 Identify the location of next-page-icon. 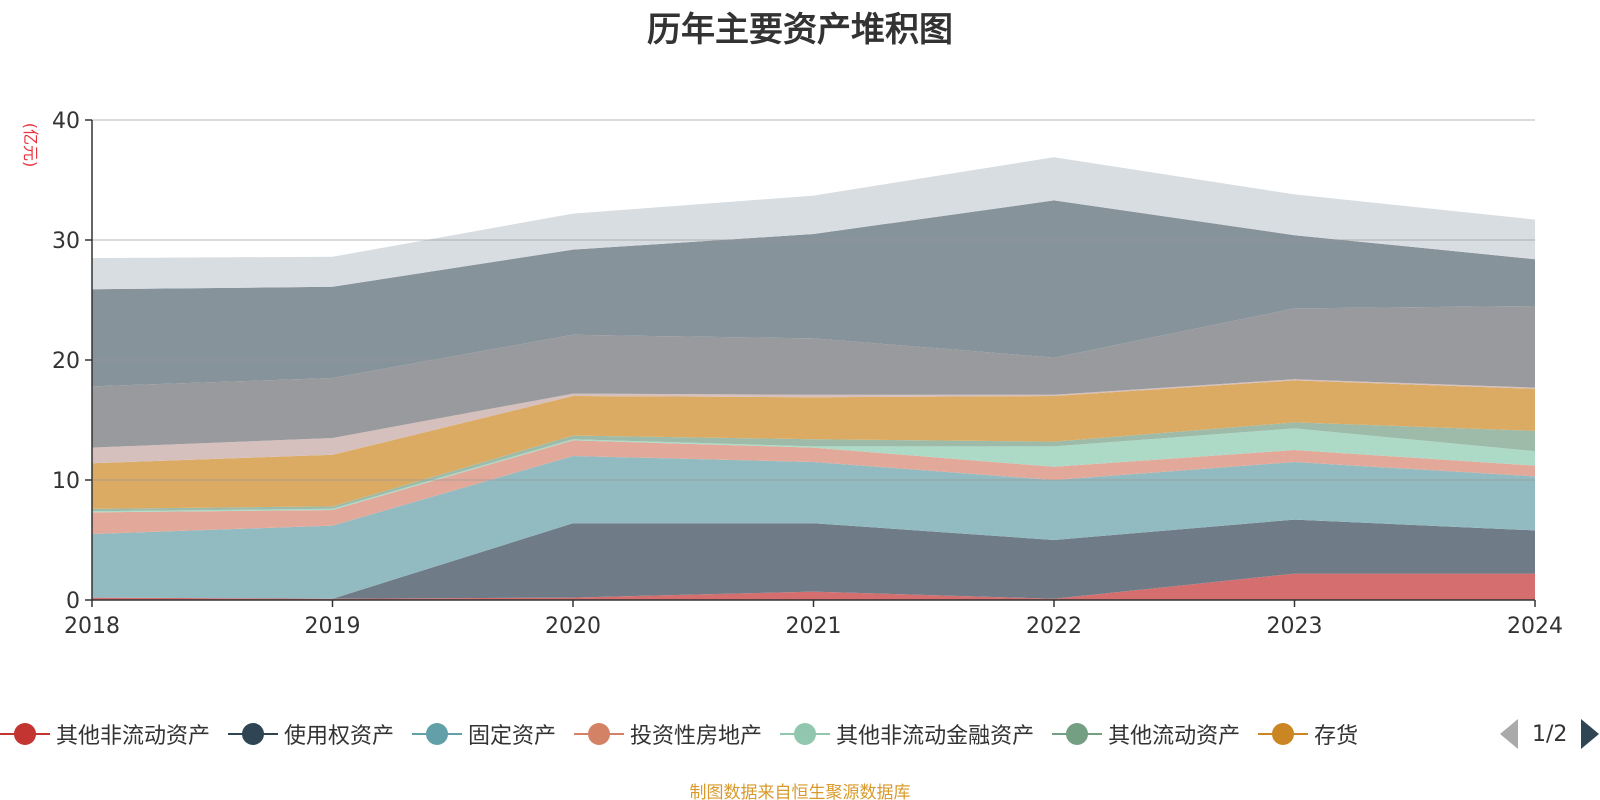
(1590, 734).